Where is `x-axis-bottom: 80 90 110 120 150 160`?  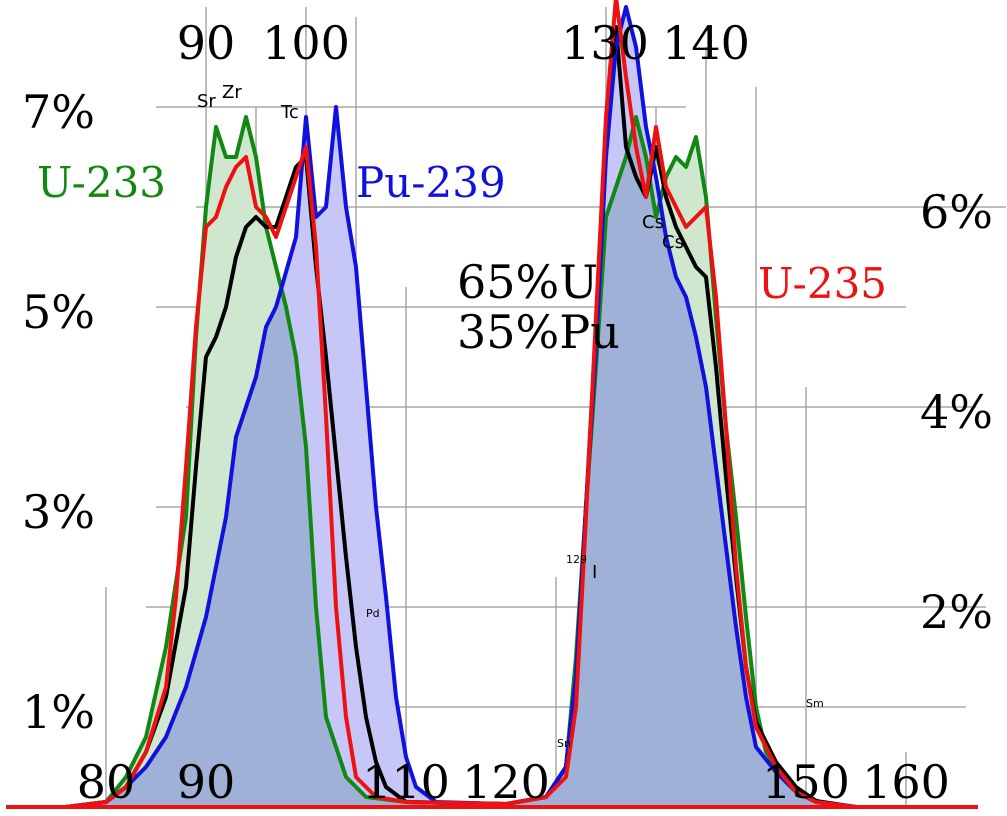
x-axis-bottom: 80 90 110 120 150 160 is located at coordinates (513, 782).